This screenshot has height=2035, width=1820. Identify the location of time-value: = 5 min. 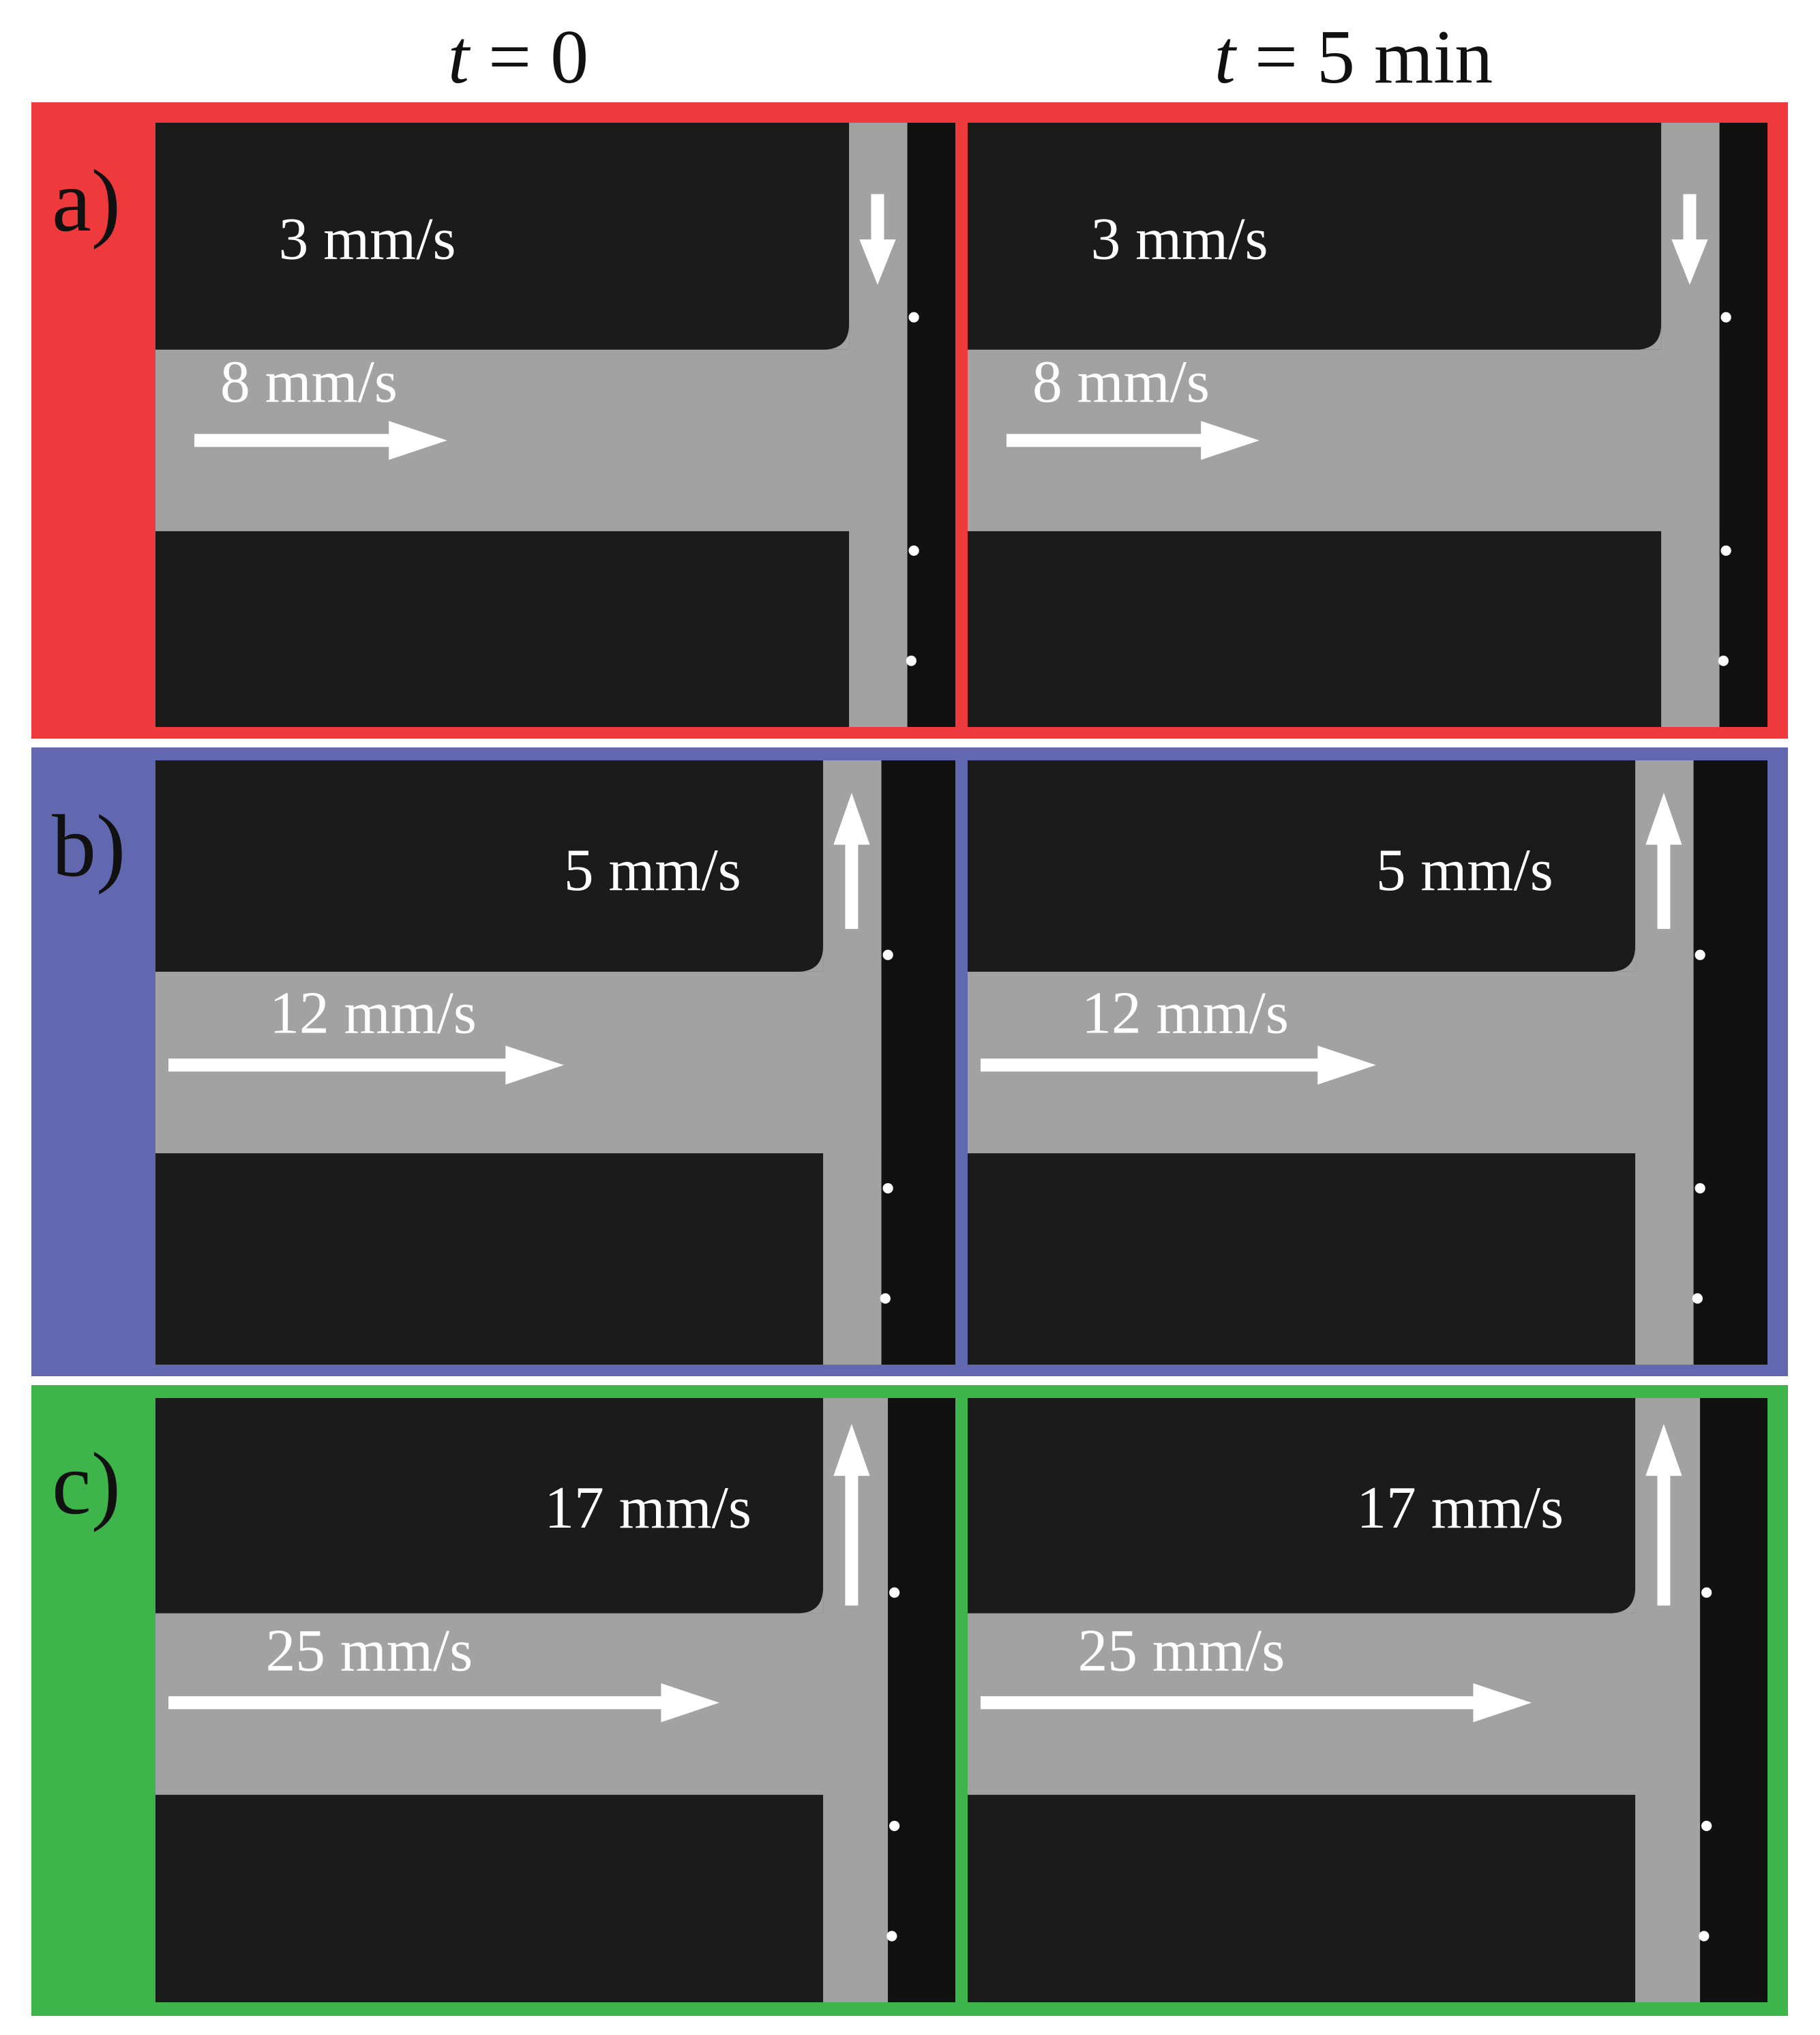
(1364, 57).